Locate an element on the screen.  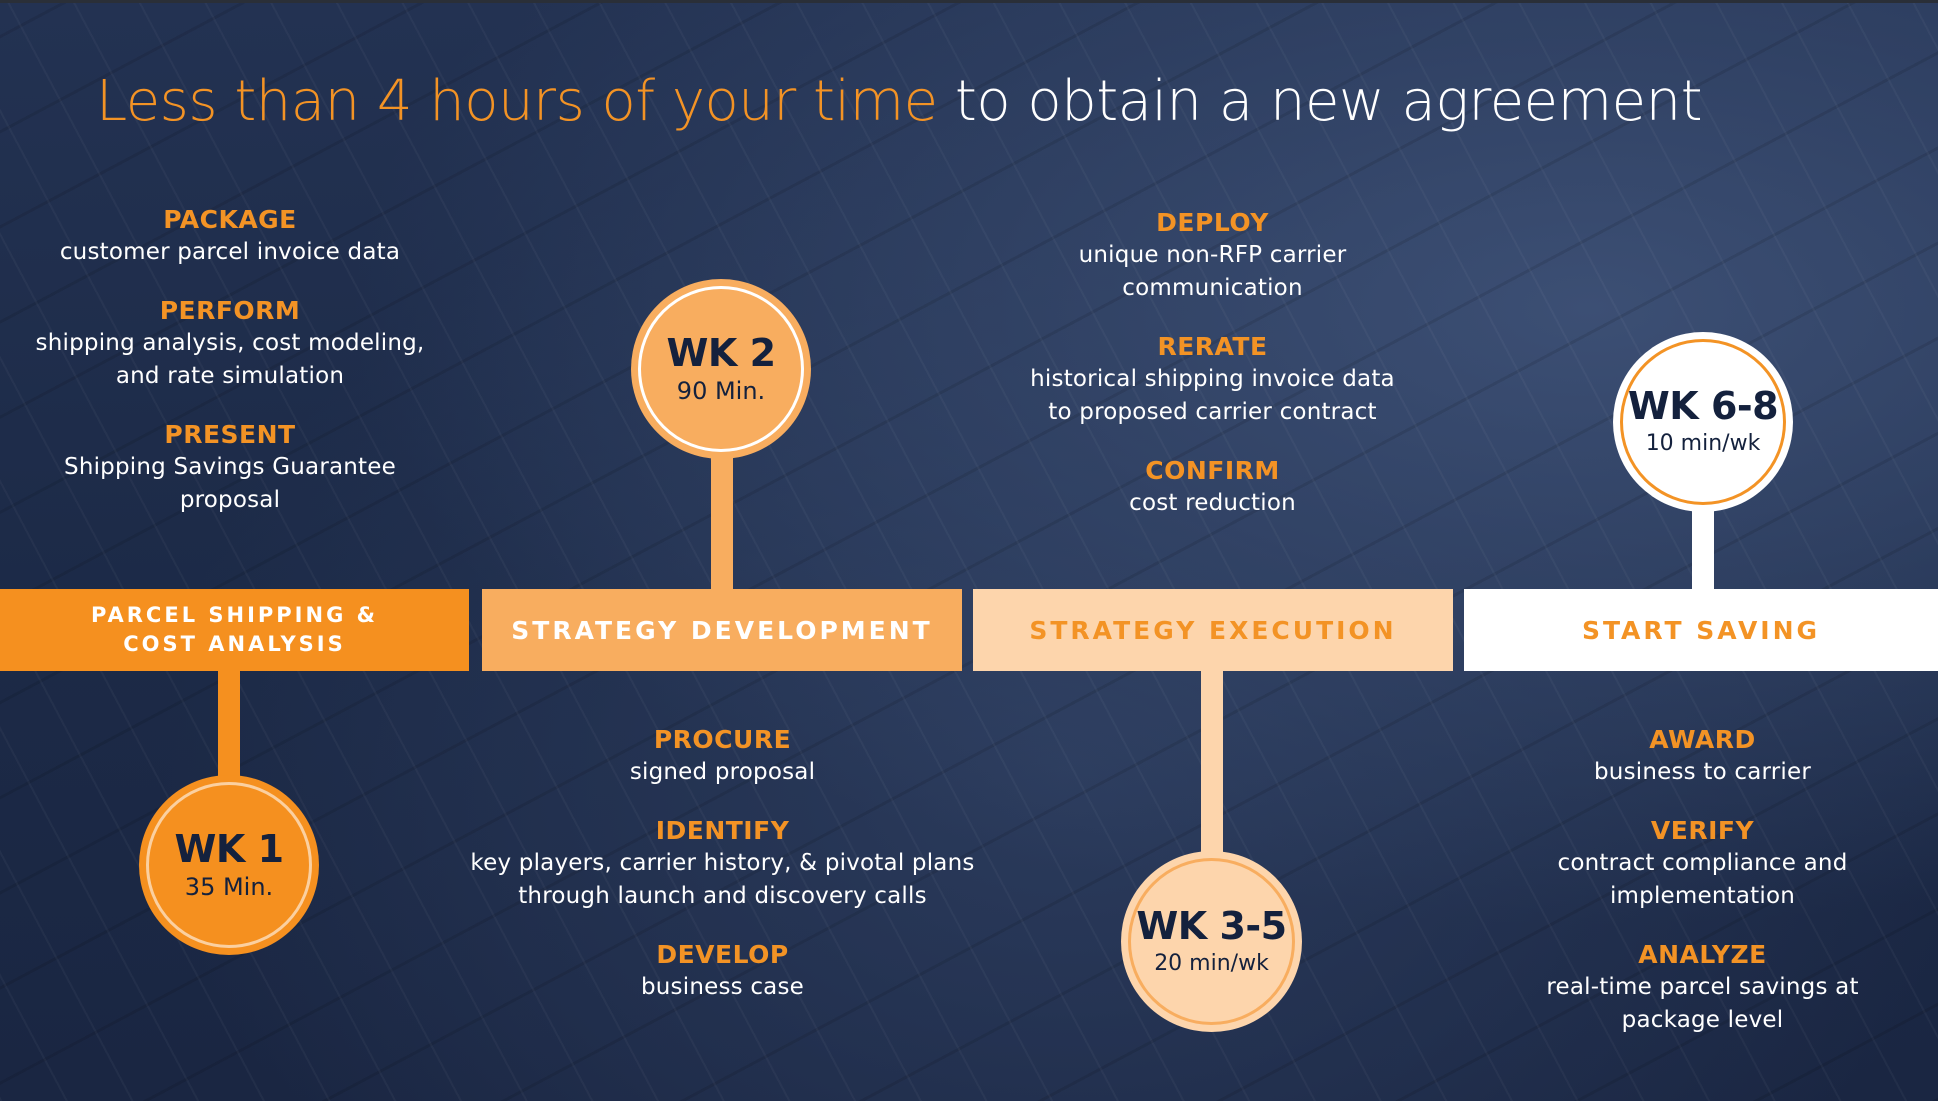
phase-label-line-2: COST ANALYSIS is located at coordinates (234, 644).